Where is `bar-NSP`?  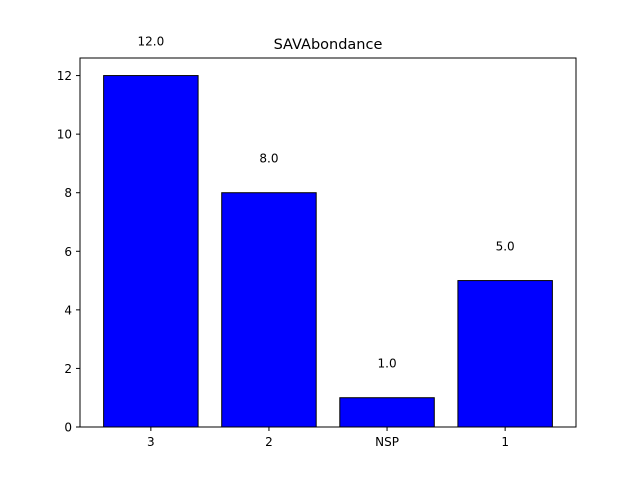 bar-NSP is located at coordinates (387, 412).